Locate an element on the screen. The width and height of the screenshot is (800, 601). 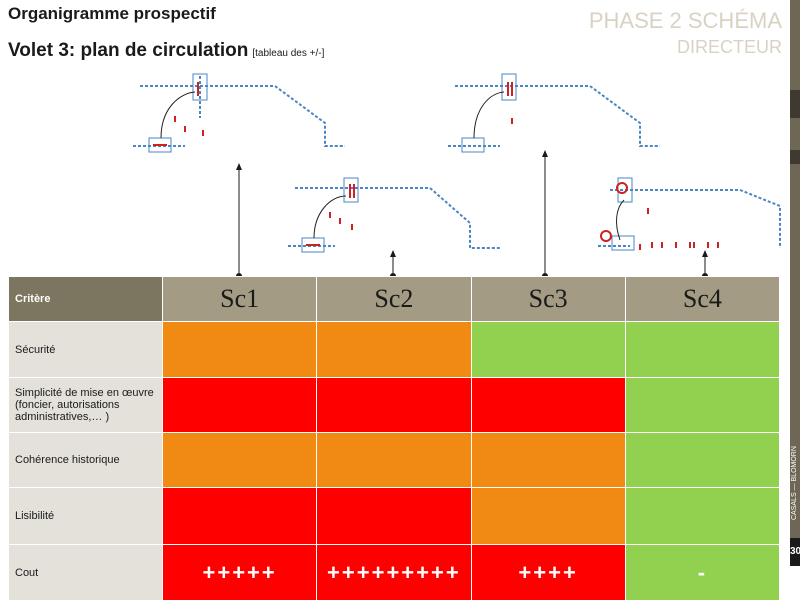
table-row: Lisibilité is located at coordinates (394, 516).